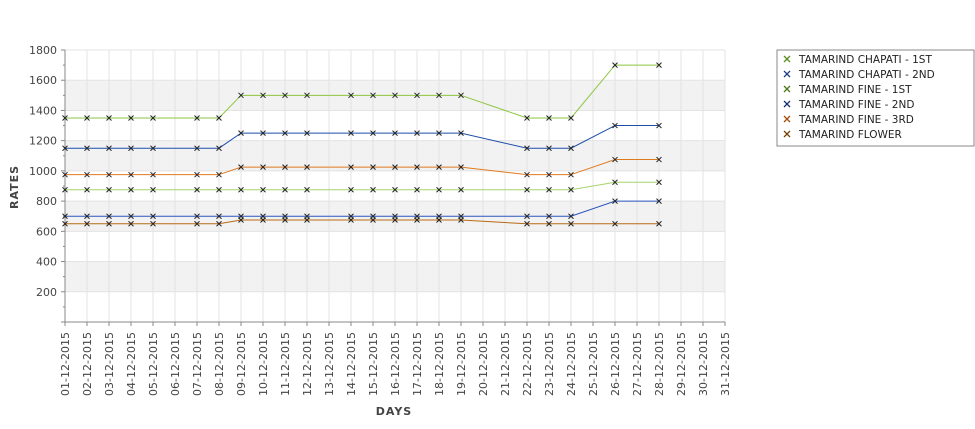 The width and height of the screenshot is (975, 429). What do you see at coordinates (65, 364) in the screenshot?
I see `x-tick-label: 01-12-2015` at bounding box center [65, 364].